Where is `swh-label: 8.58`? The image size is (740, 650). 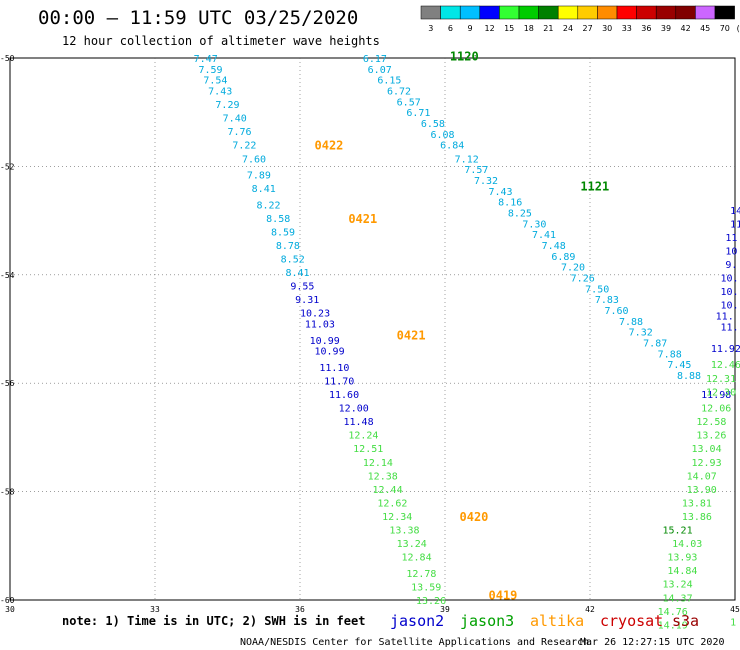 swh-label: 8.58 is located at coordinates (278, 219).